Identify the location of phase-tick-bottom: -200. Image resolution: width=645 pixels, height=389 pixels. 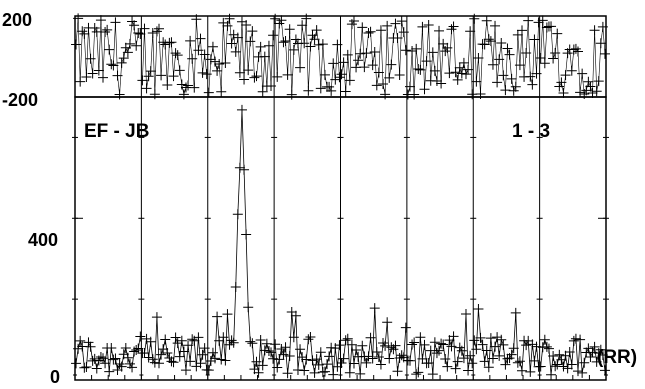
(20, 100).